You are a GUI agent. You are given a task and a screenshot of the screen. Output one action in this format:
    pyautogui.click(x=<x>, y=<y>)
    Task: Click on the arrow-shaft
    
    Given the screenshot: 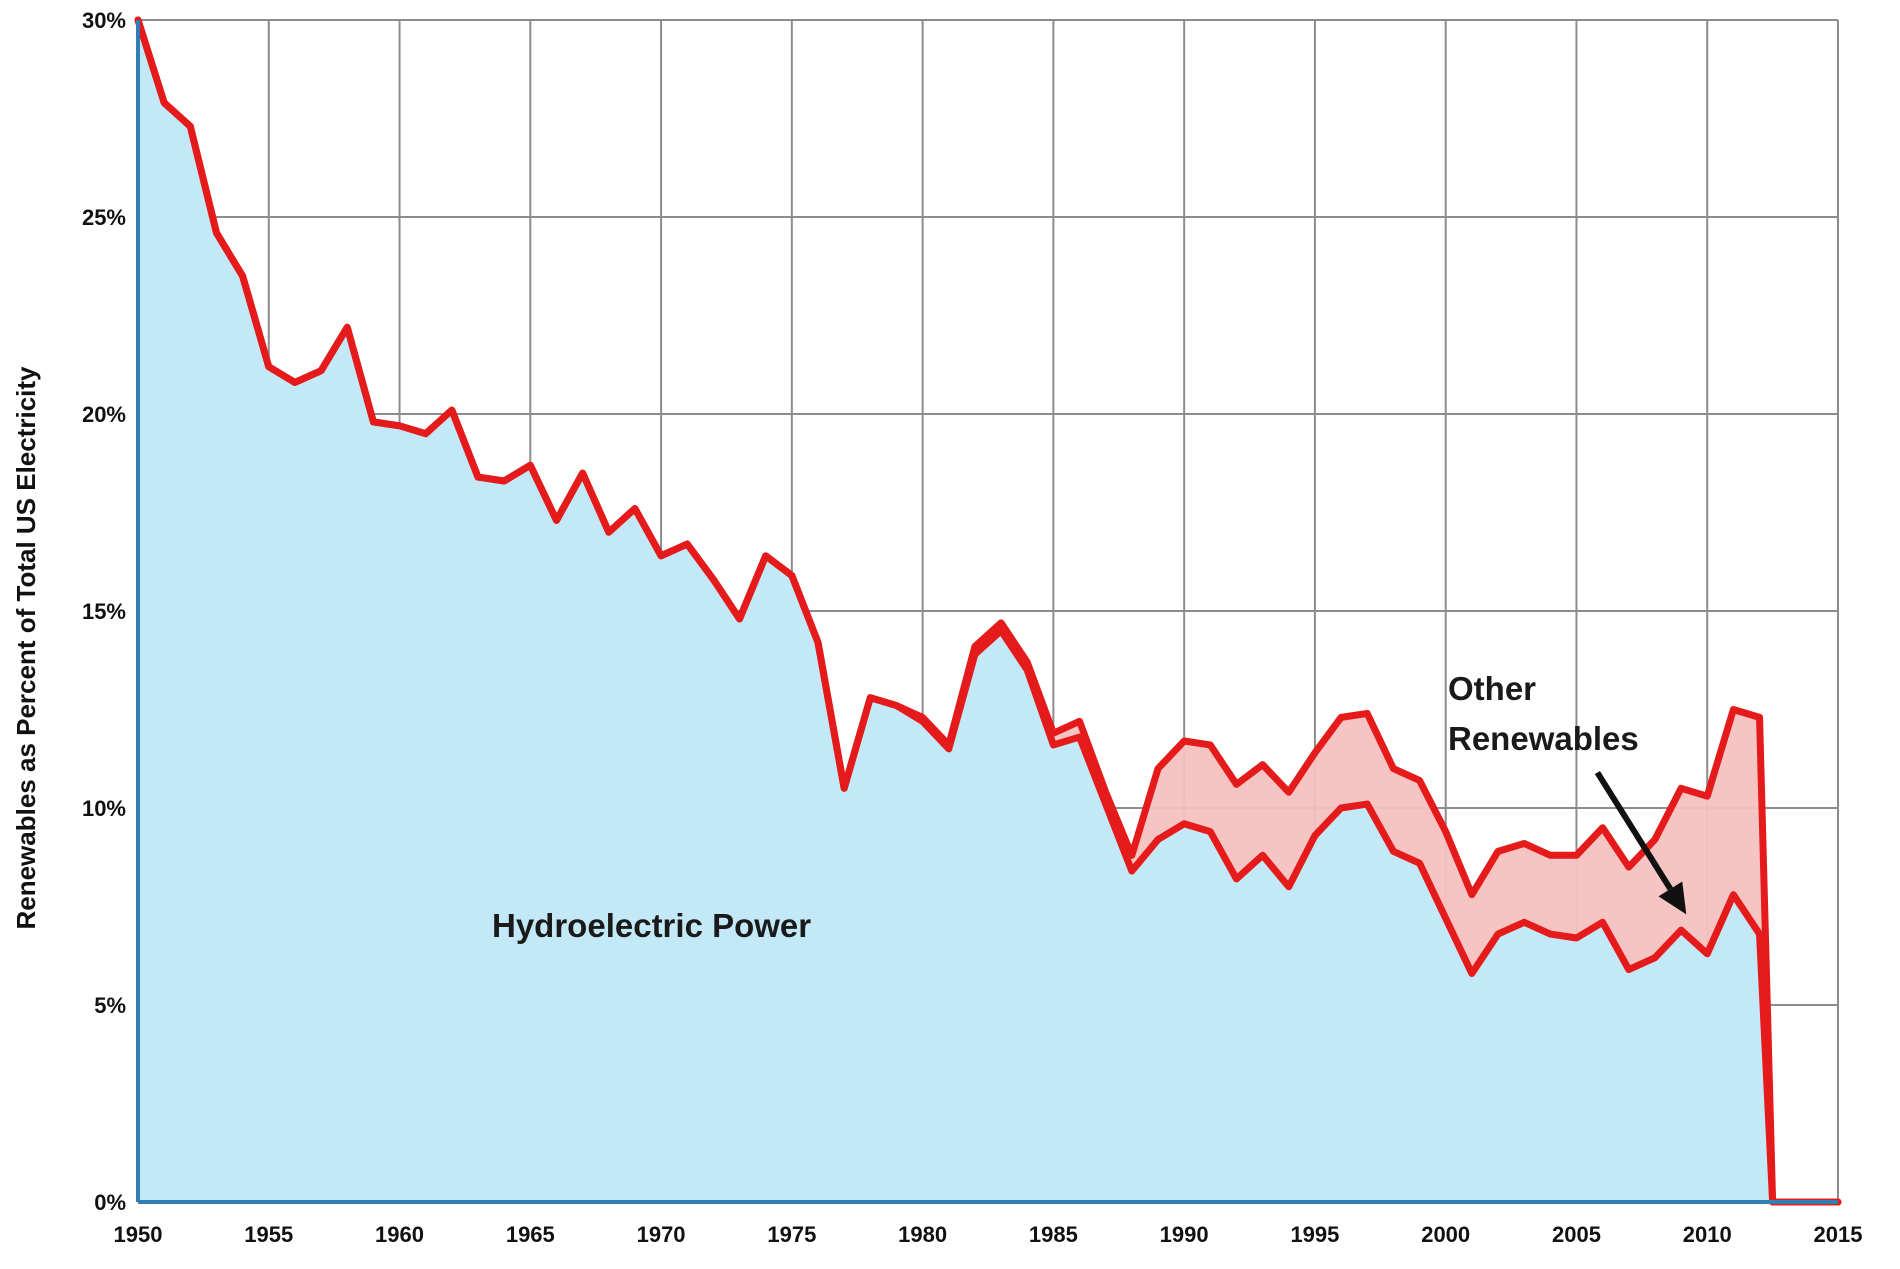 What is the action you would take?
    pyautogui.click(x=1633, y=830)
    